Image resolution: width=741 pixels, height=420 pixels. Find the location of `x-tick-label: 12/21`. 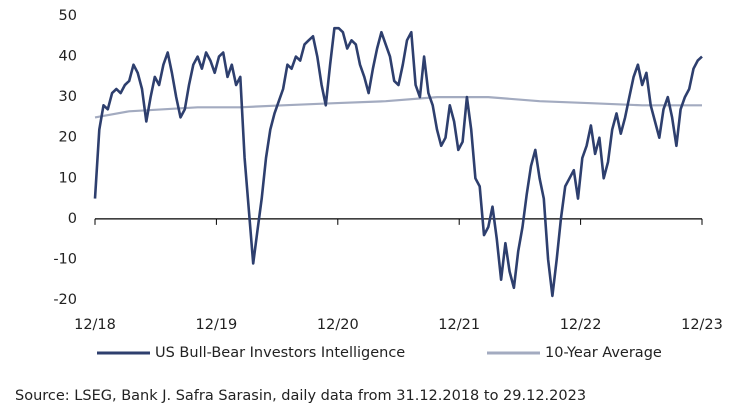

x-tick-label: 12/21 is located at coordinates (459, 325).